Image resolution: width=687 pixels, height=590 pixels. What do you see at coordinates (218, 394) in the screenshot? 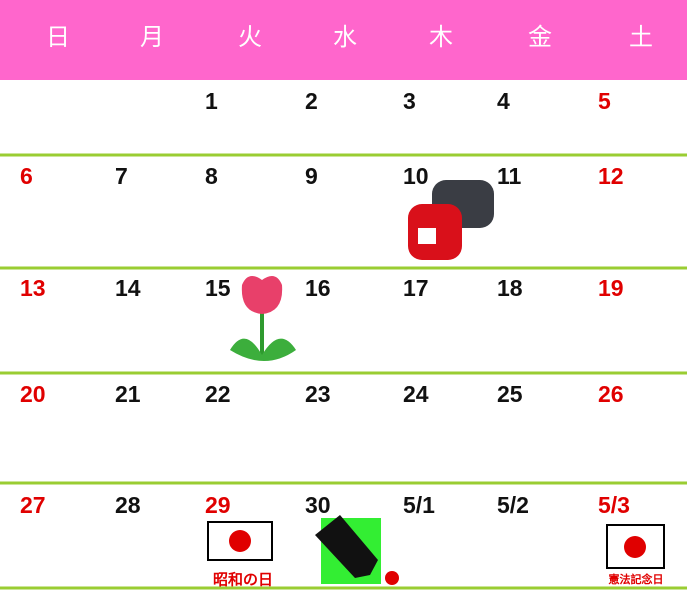
I see `date: 22` at bounding box center [218, 394].